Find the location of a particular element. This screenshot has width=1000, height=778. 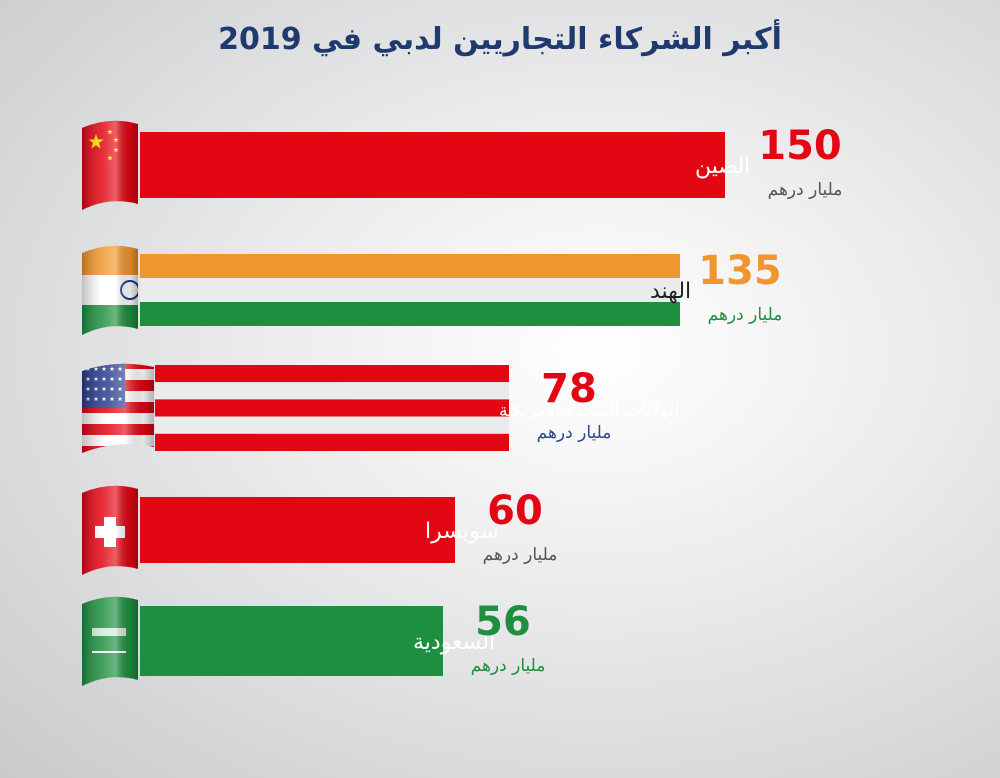

value-label: 150 is located at coordinates (800, 146).